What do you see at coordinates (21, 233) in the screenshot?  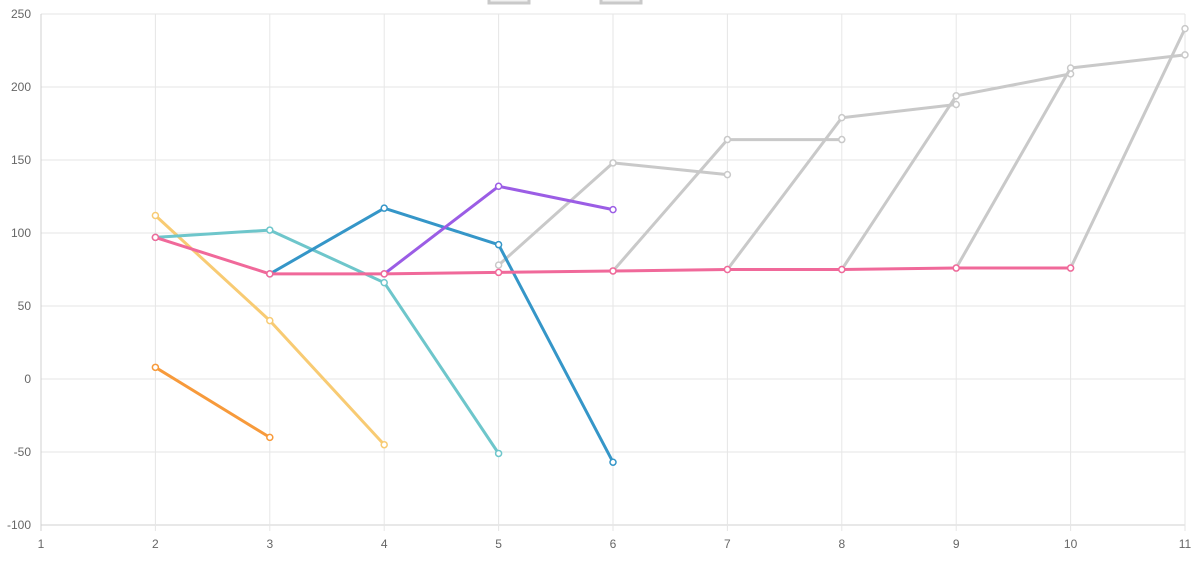 I see `y-tick-label: 100` at bounding box center [21, 233].